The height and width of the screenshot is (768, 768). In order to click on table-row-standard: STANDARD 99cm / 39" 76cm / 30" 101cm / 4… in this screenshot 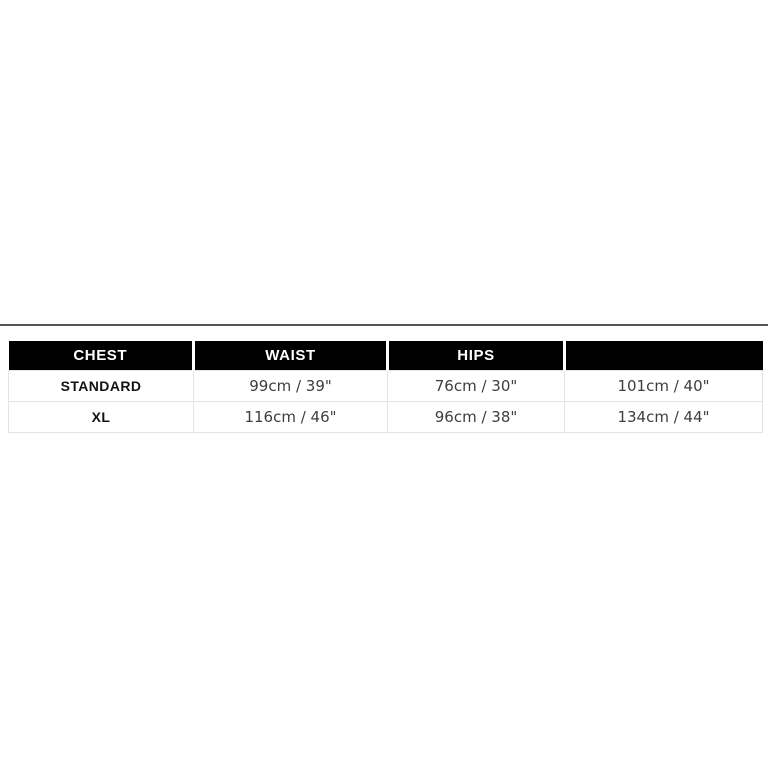, I will do `click(385, 386)`.